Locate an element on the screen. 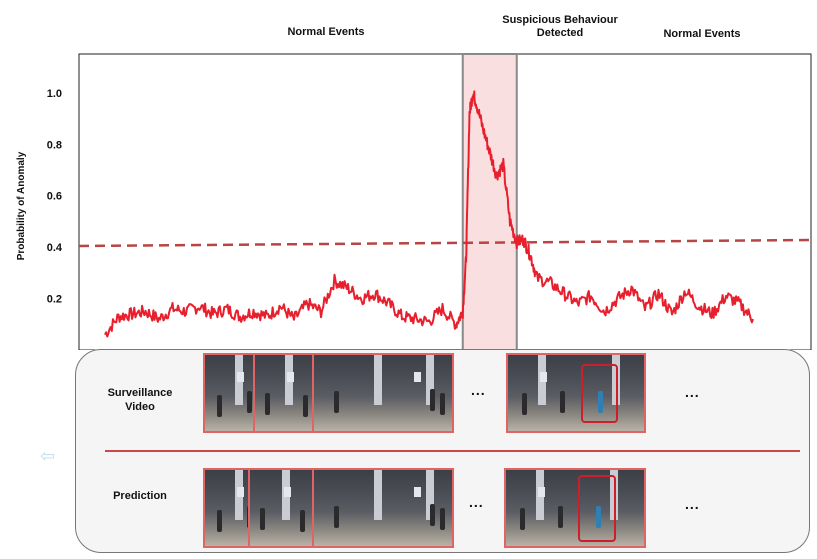 The image size is (817, 559). surveillance-label-line1: Surveillance is located at coordinates (140, 393).